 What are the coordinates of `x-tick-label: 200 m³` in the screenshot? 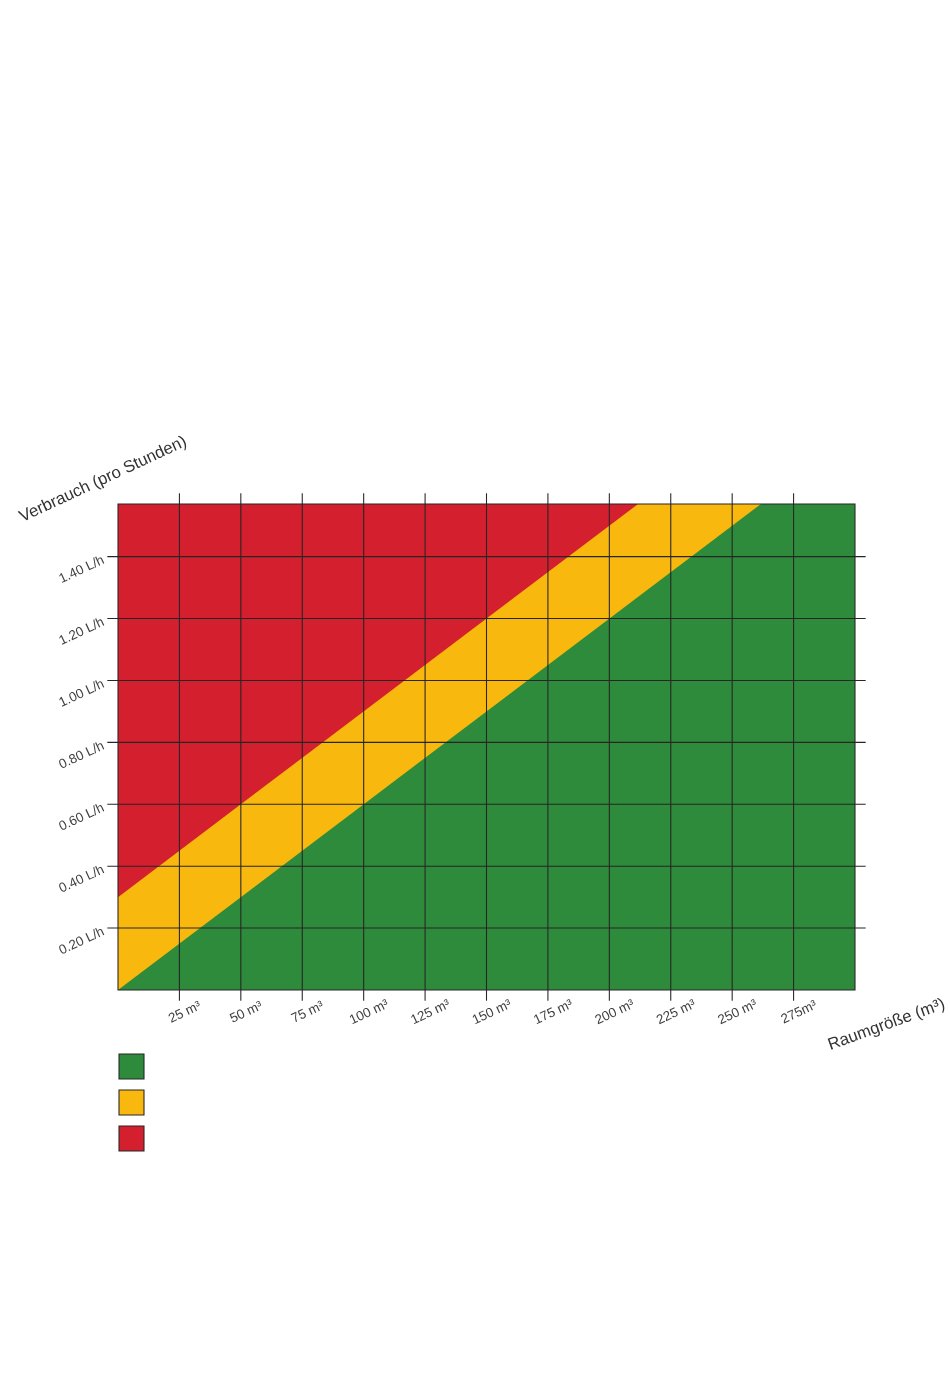 It's located at (614, 1012).